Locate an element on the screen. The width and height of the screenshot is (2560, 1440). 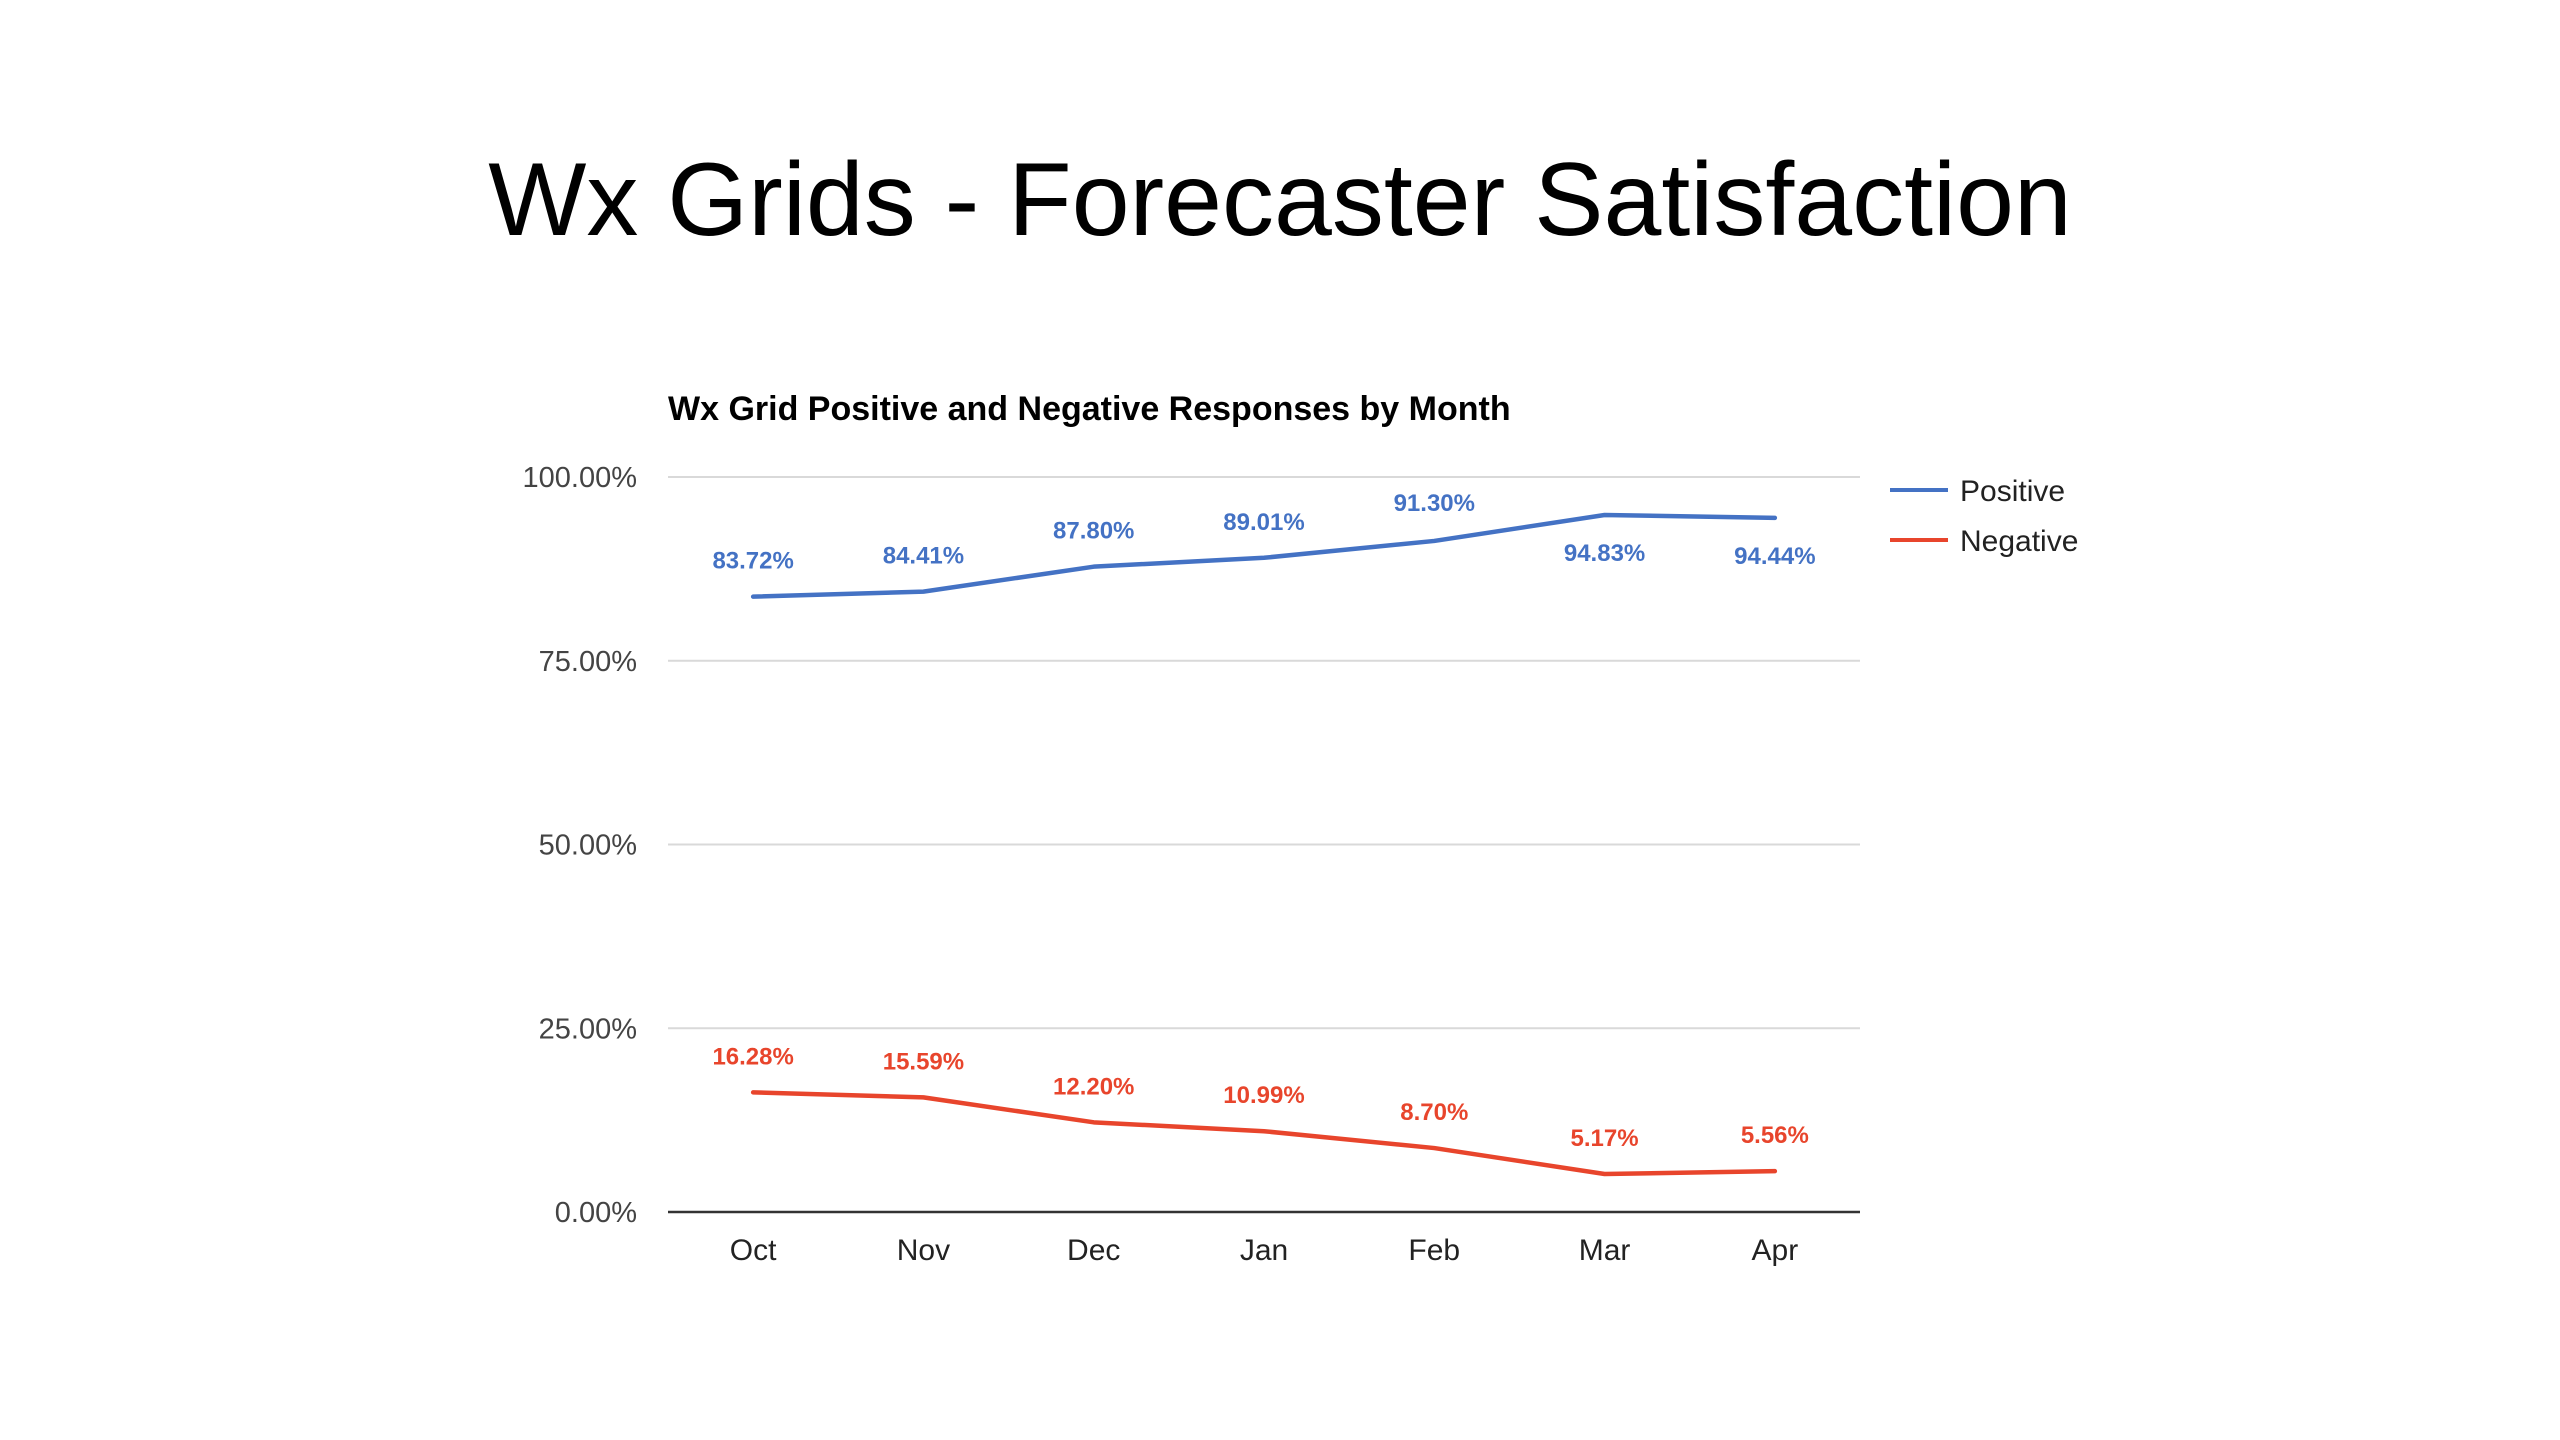
x-tick-label: Nov is located at coordinates (923, 1250).